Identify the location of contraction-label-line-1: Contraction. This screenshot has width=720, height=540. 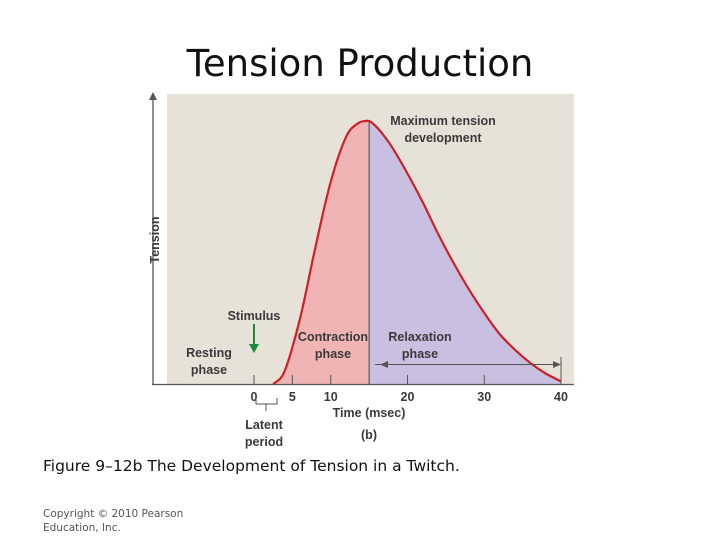
(333, 337).